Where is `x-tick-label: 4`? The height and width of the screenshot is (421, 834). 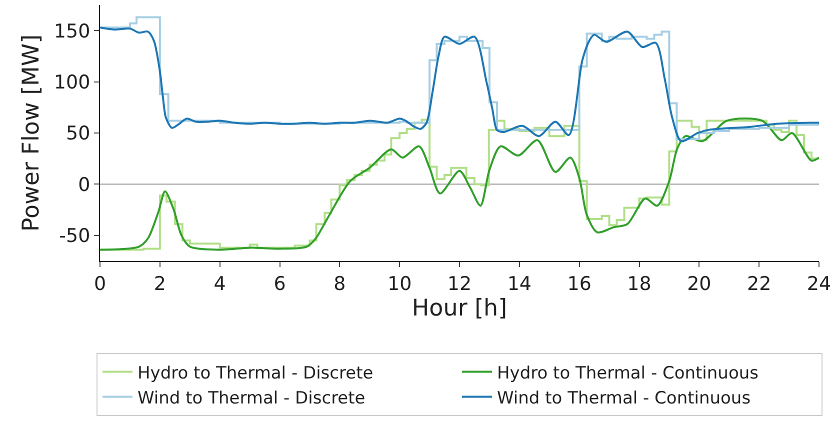 x-tick-label: 4 is located at coordinates (220, 283).